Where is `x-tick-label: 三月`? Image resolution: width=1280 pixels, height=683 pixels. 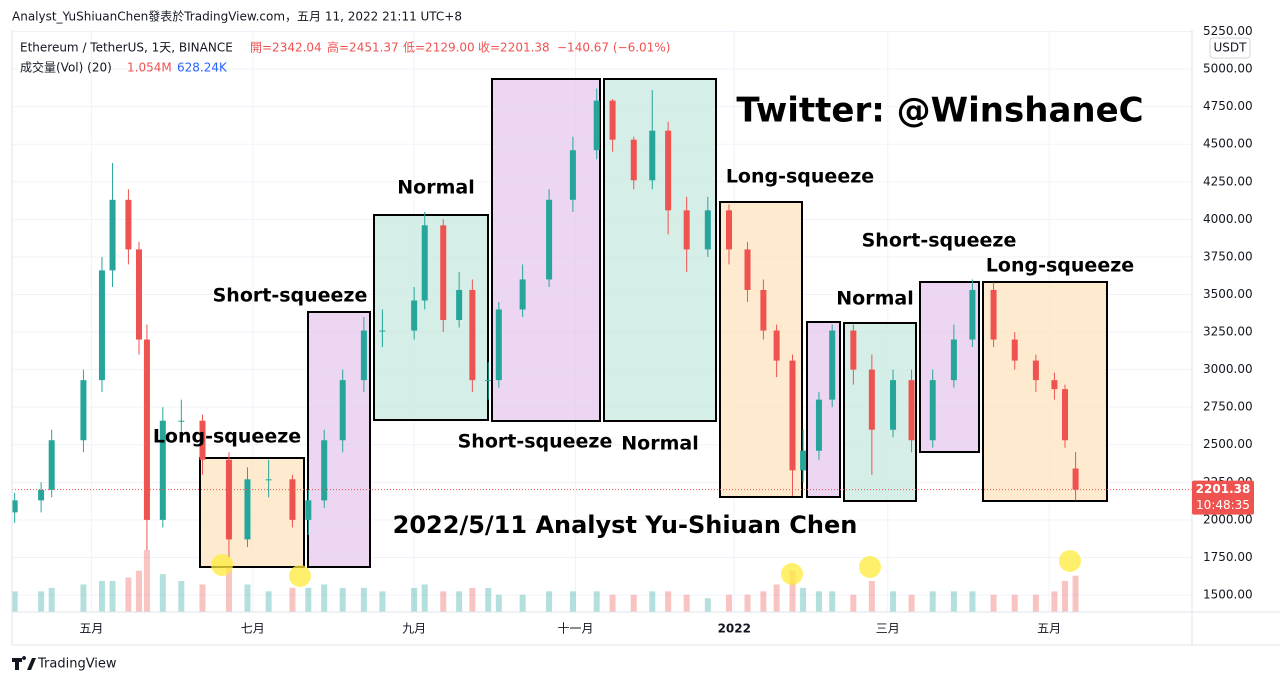 x-tick-label: 三月 is located at coordinates (888, 629).